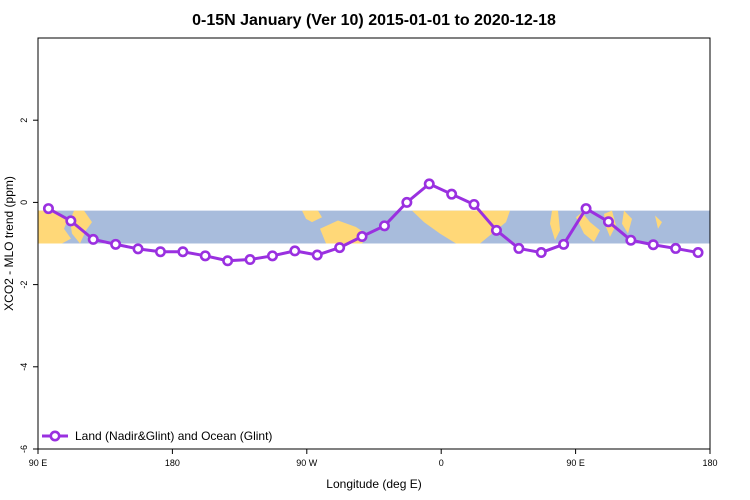  What do you see at coordinates (24, 285) in the screenshot?
I see `y-tick-label: -2` at bounding box center [24, 285].